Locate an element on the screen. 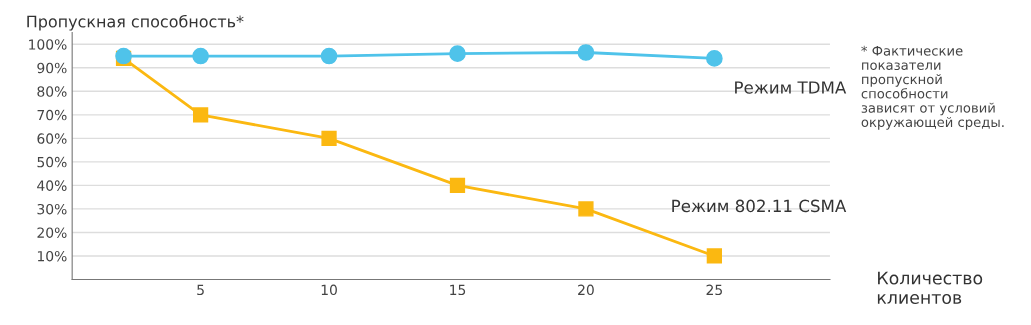 This screenshot has width=1031, height=325. y-tick-label: 90% is located at coordinates (52, 68).